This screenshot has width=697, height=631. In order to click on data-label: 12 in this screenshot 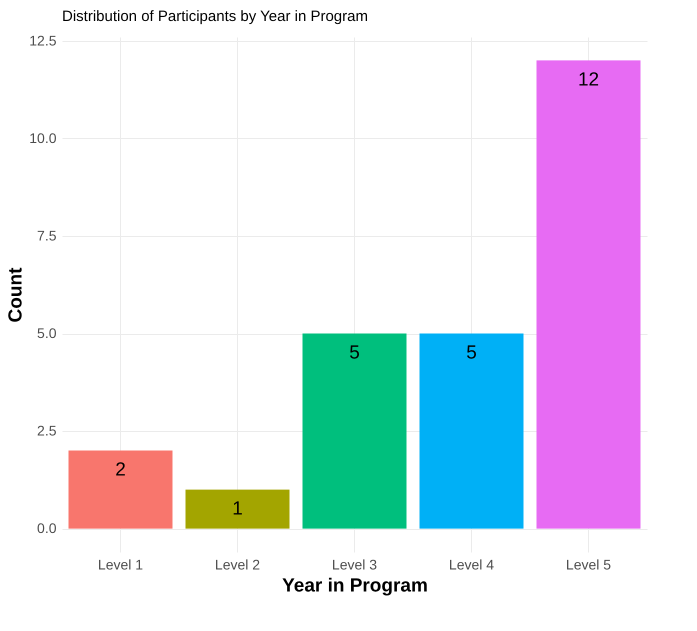, I will do `click(589, 79)`.